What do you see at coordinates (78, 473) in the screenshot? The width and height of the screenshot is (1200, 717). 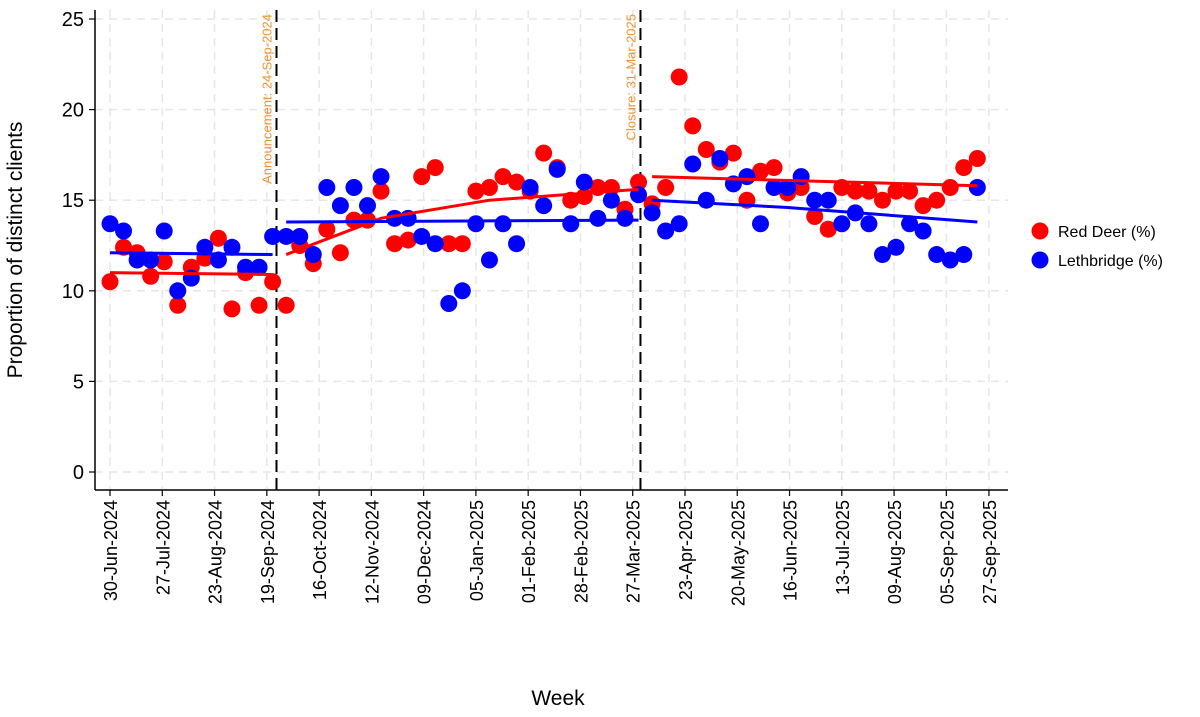 I see `y-tick-label: 0` at bounding box center [78, 473].